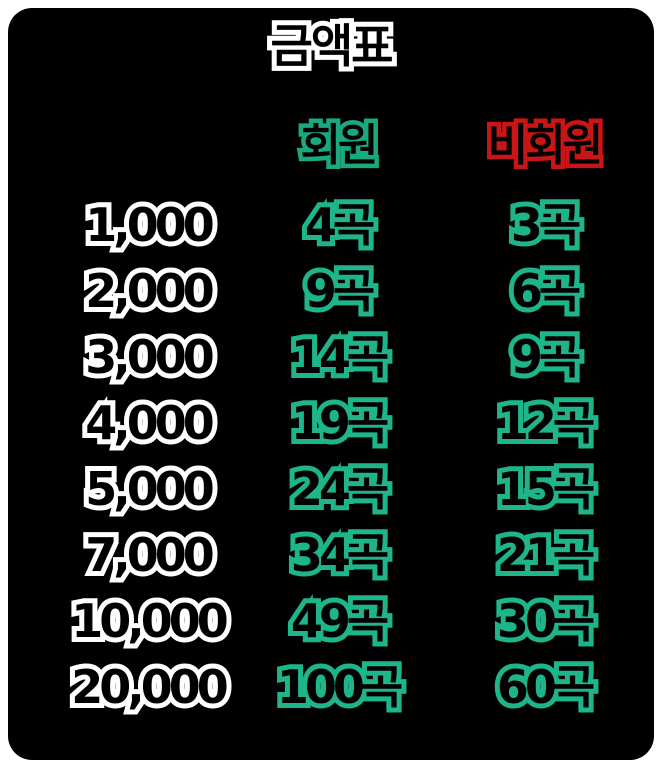  Describe the element at coordinates (150, 423) in the screenshot. I see `amount-cell: 4,000` at that location.